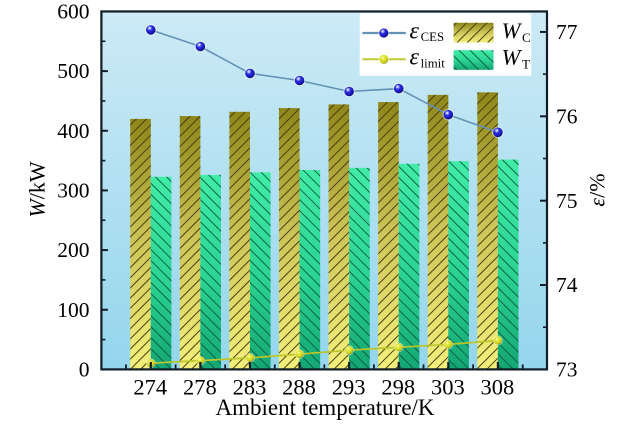 This screenshot has height=433, width=639. What do you see at coordinates (567, 370) in the screenshot?
I see `svg-text: 73` at bounding box center [567, 370].